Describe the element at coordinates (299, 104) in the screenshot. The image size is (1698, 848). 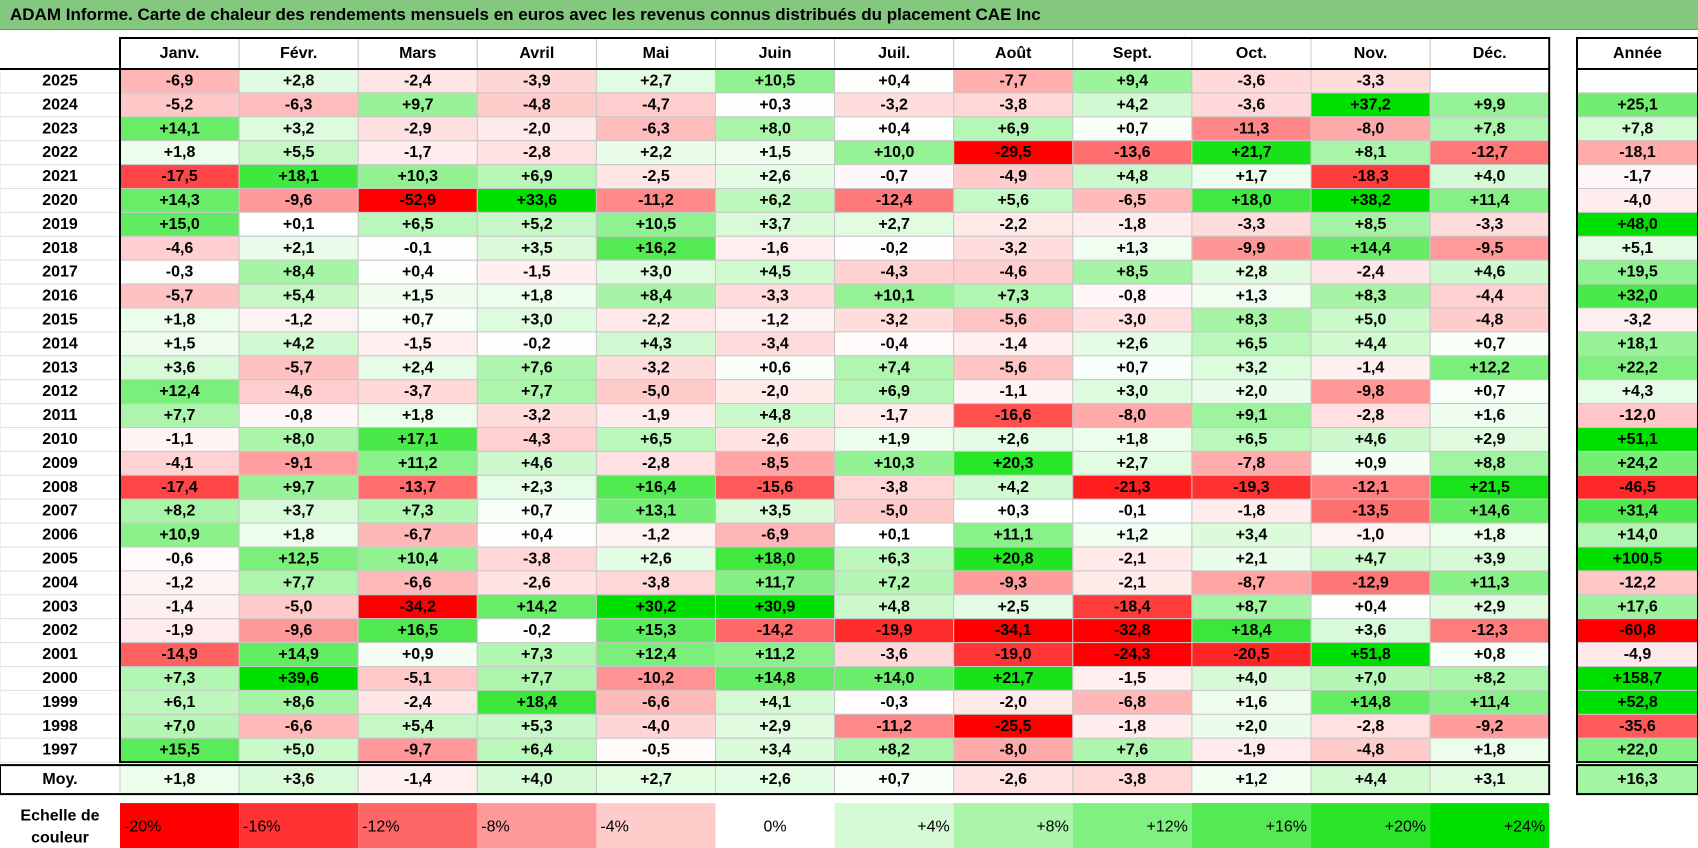
I see `heatmap-cell-value: -6,3` at that location.